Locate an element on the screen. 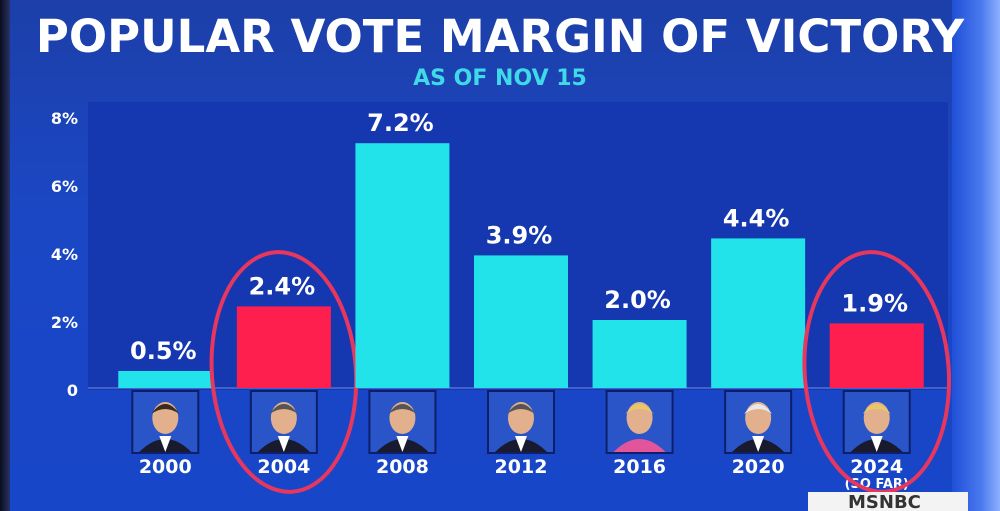  bar-2000 is located at coordinates (165, 379).